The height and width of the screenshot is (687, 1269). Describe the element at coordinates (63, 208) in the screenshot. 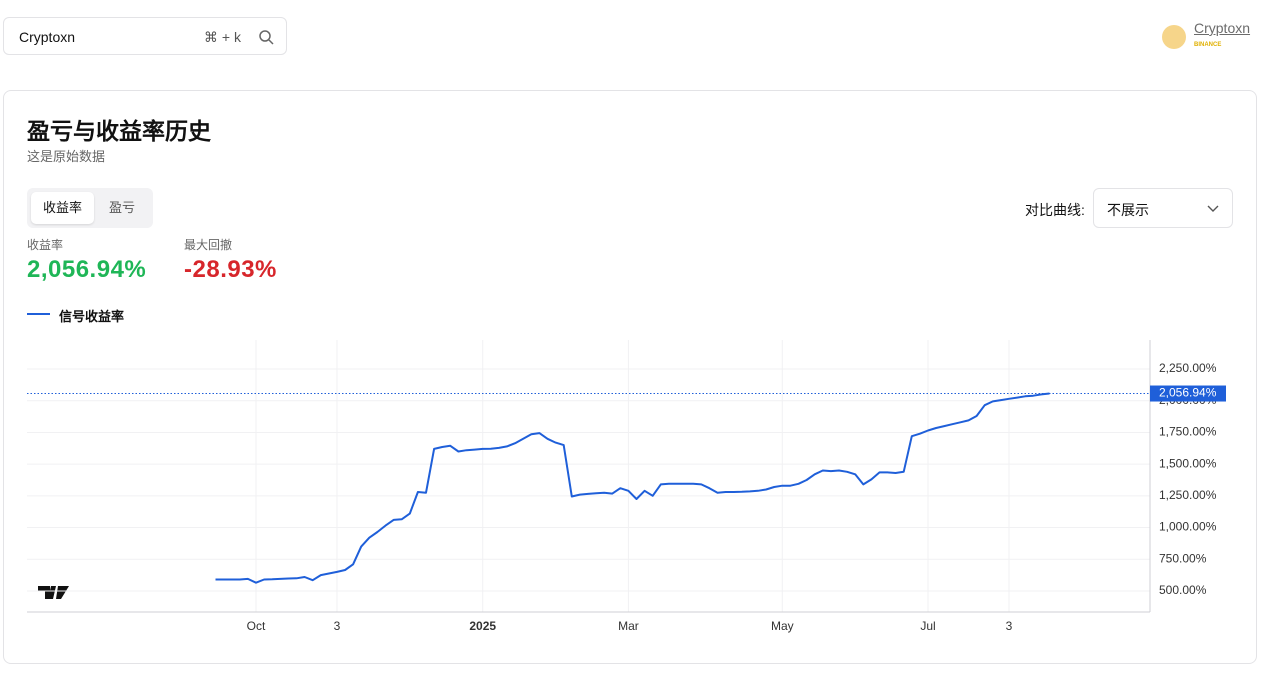

I see `tab: 收益率` at that location.